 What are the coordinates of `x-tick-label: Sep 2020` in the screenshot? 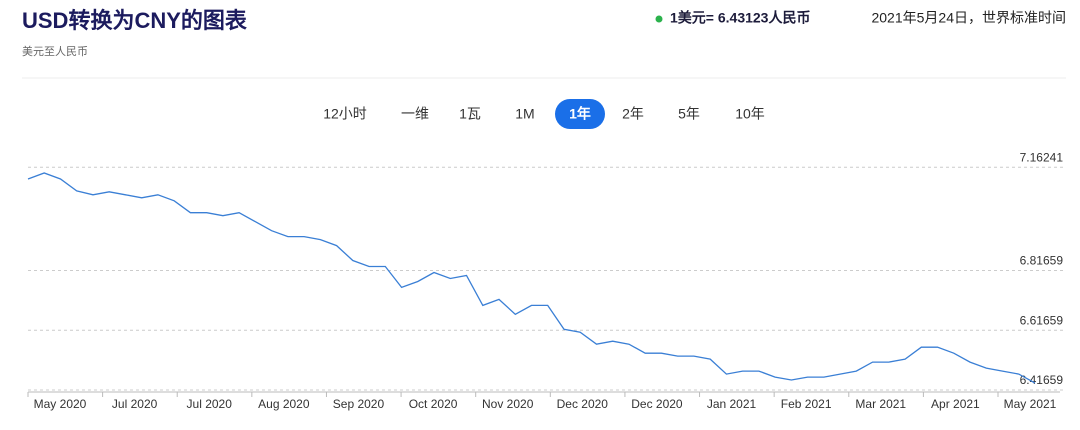 It's located at (359, 404).